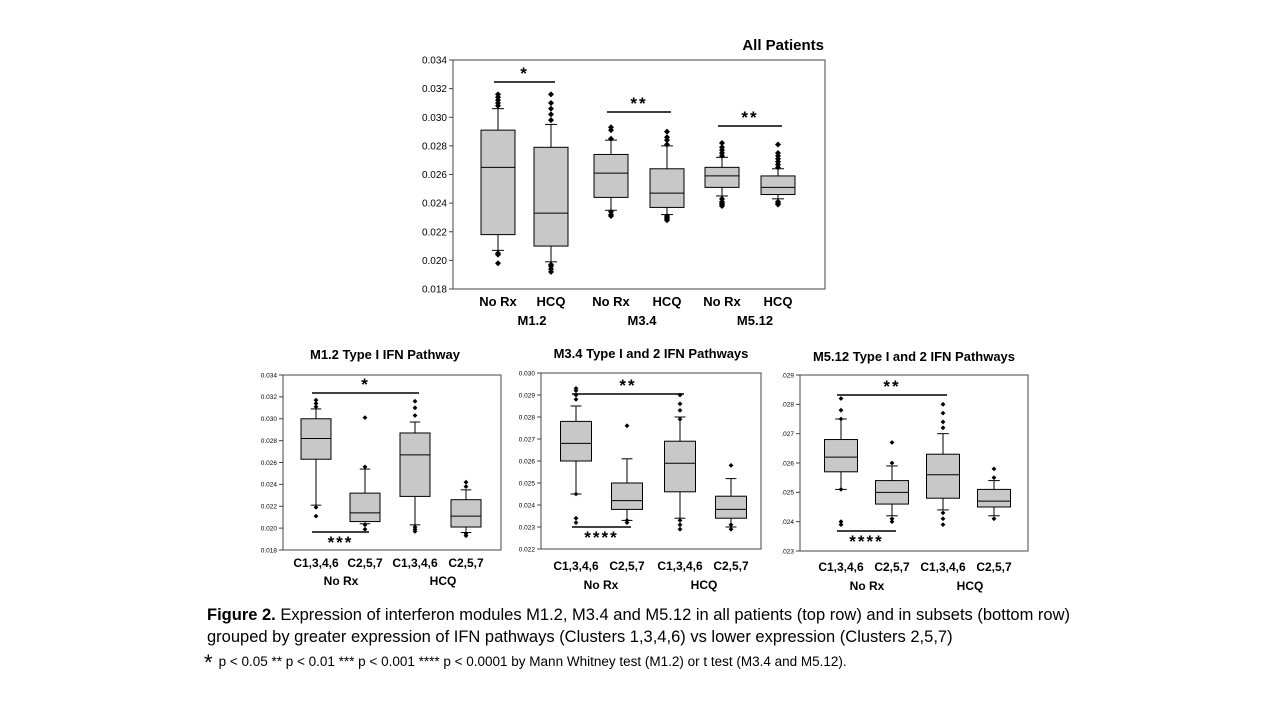  Describe the element at coordinates (498, 301) in the screenshot. I see `x-tick-label: No Rx` at that location.